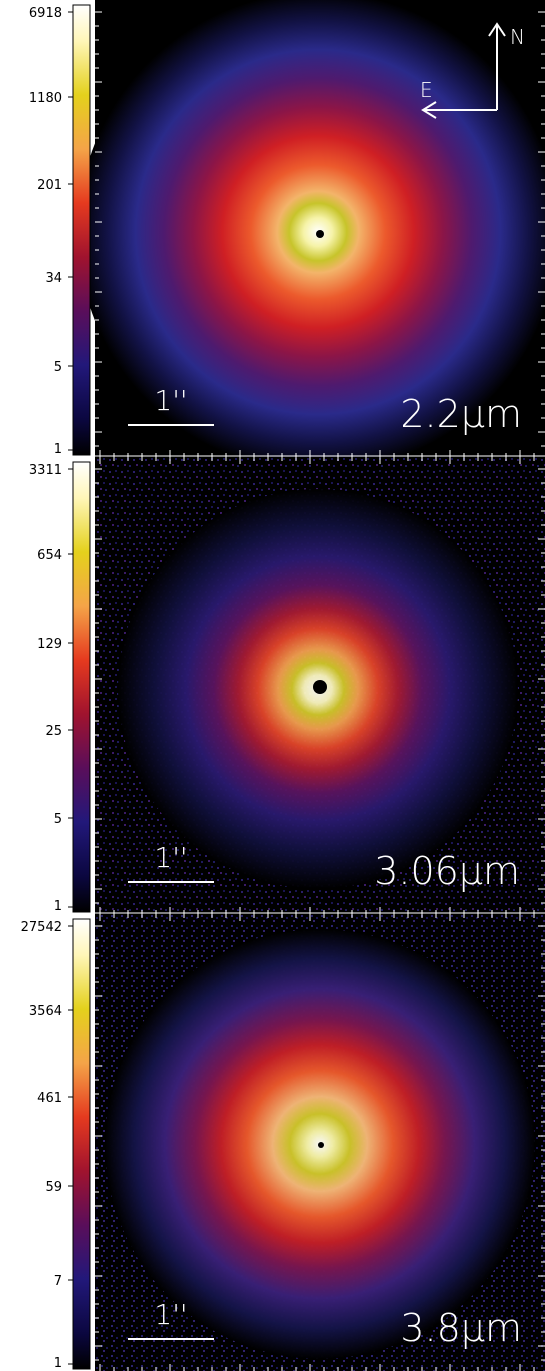 The image size is (545, 1371). Describe the element at coordinates (53, 278) in the screenshot. I see `colorbar-label: 34` at that location.